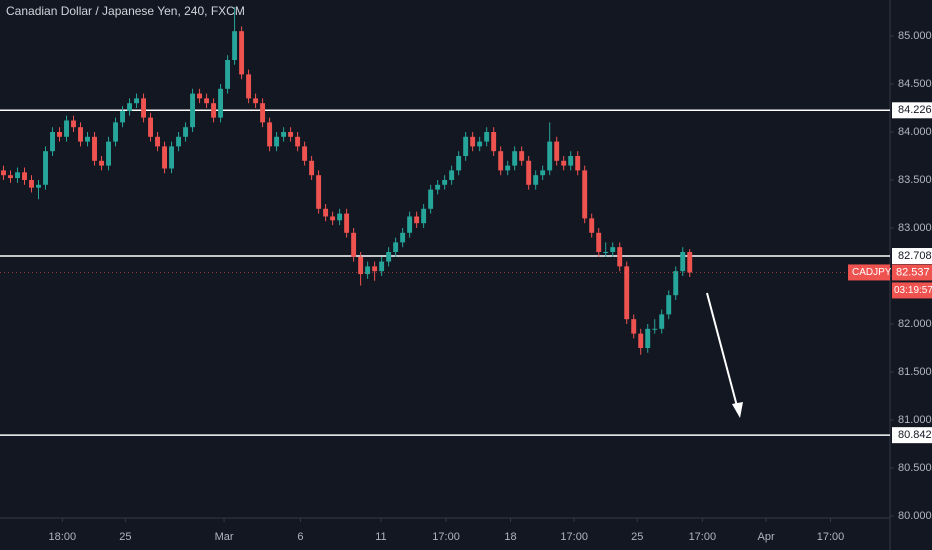 Image resolution: width=932 pixels, height=550 pixels. I want to click on y-tick-label: 80.500, so click(915, 468).